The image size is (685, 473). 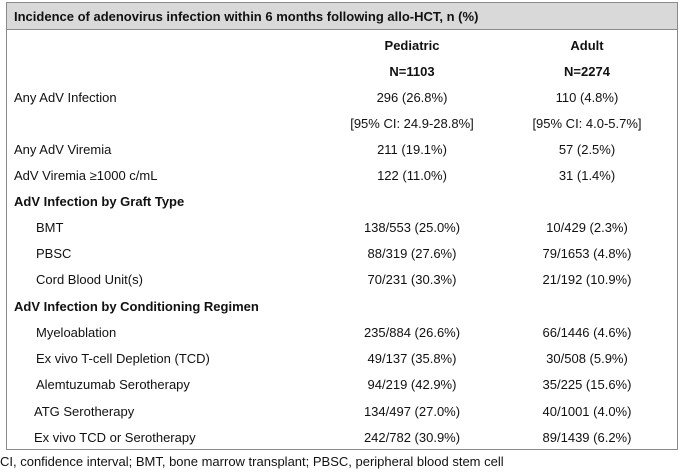 I want to click on adult-value: 66/1446 (4.6%), so click(x=587, y=332).